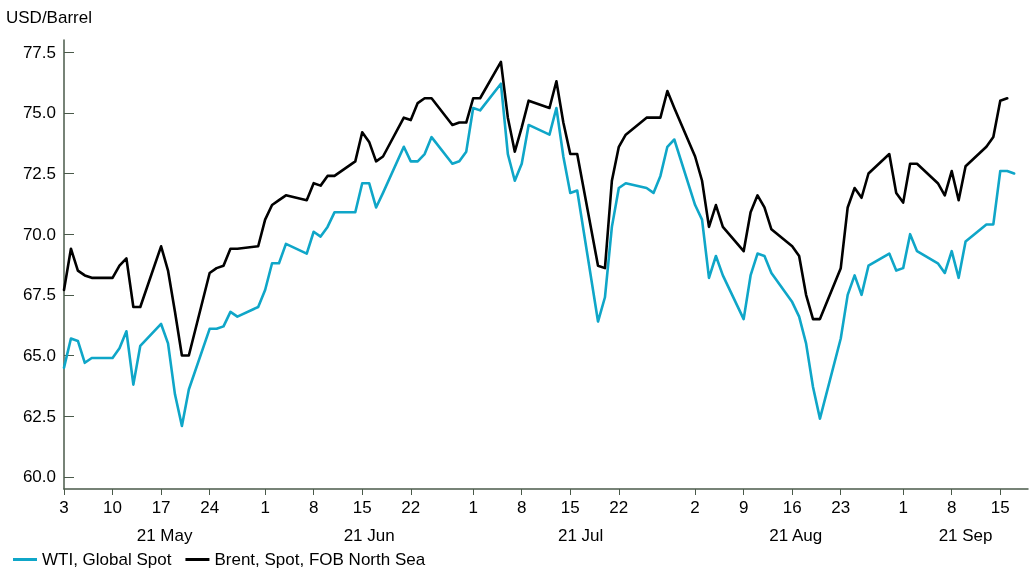 The width and height of the screenshot is (1031, 577). I want to click on x-tick-label: 2, so click(695, 507).